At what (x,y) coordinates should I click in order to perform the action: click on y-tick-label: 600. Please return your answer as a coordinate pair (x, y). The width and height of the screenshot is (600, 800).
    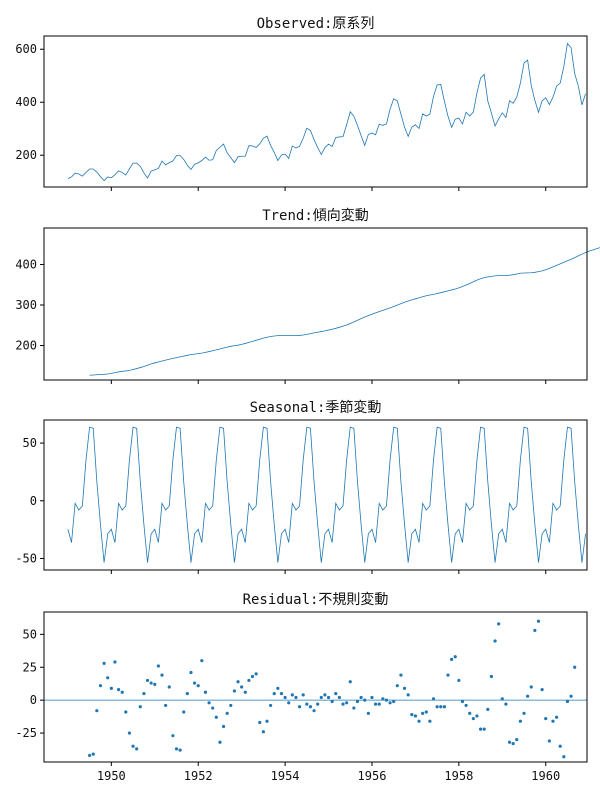
    Looking at the image, I should click on (26, 49).